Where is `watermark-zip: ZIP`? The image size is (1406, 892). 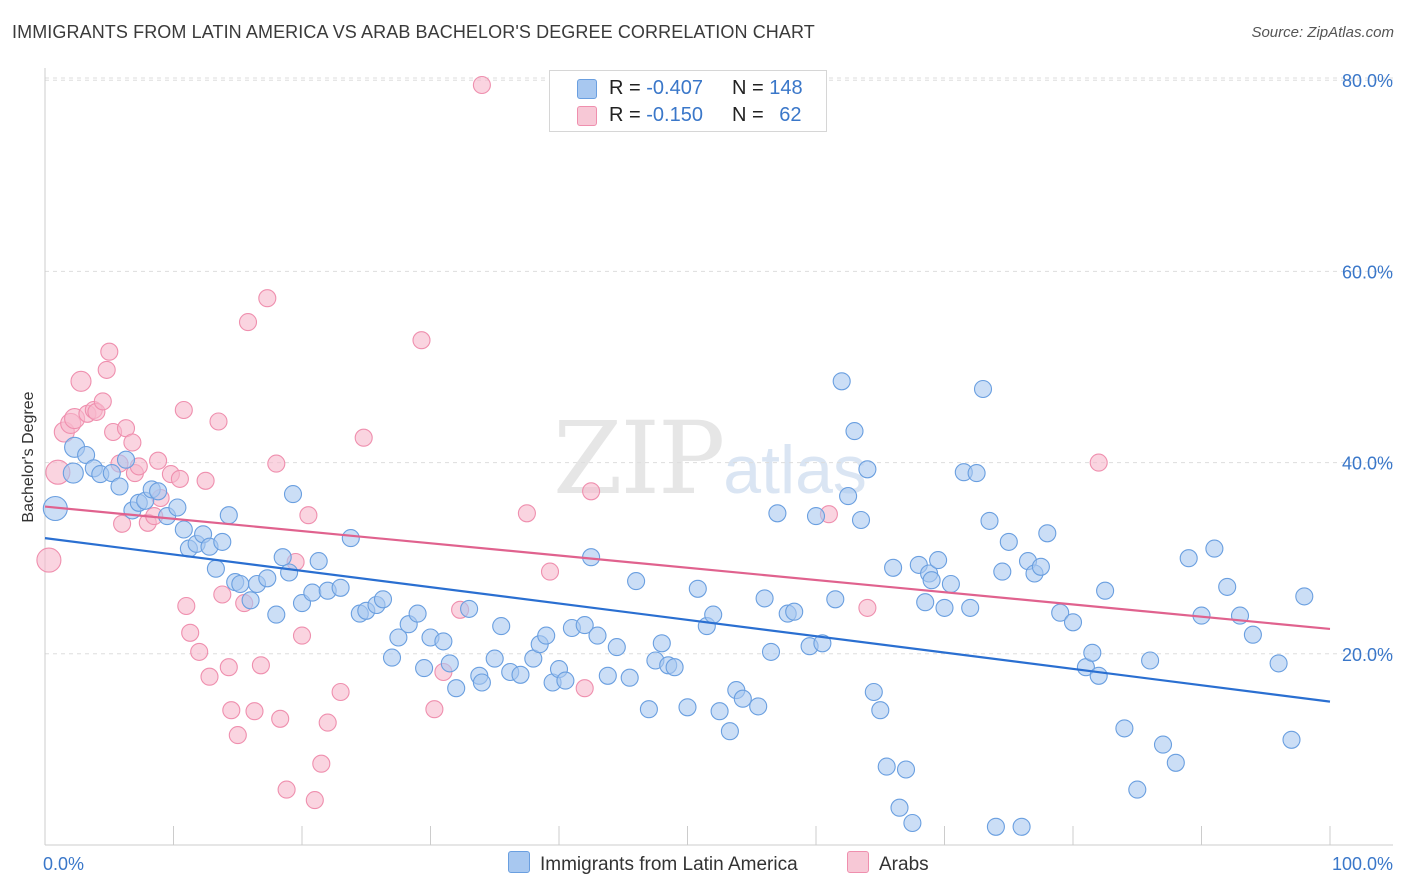
watermark-zip: ZIP is located at coordinates (639, 458).